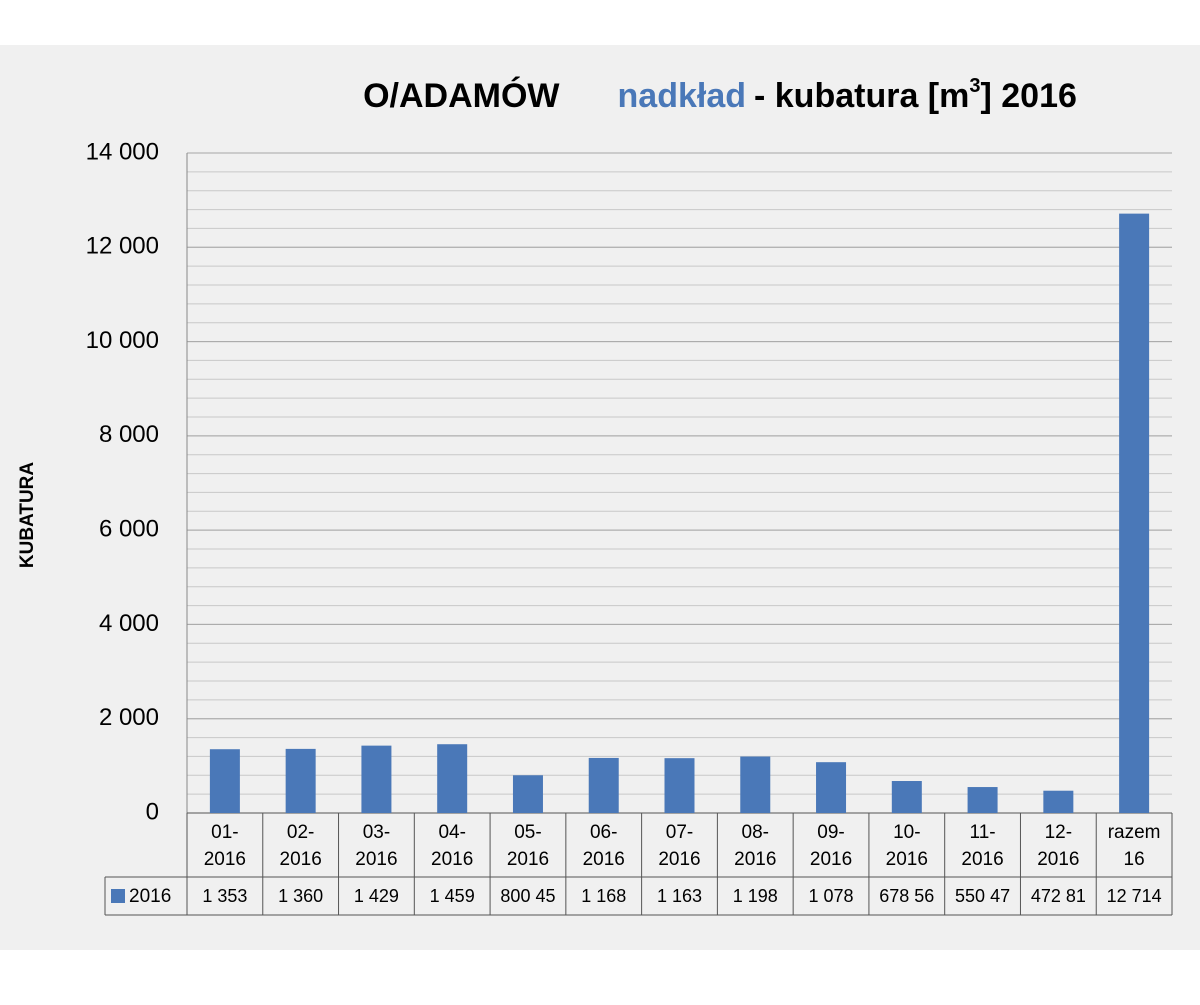 The width and height of the screenshot is (1200, 1005). Describe the element at coordinates (755, 896) in the screenshot. I see `value-label: 1 198` at that location.